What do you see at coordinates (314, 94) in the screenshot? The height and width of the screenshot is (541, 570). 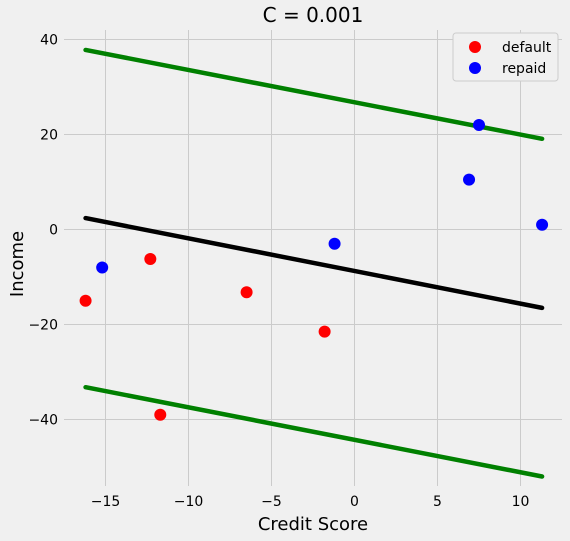 I see `line-margin-upper` at bounding box center [314, 94].